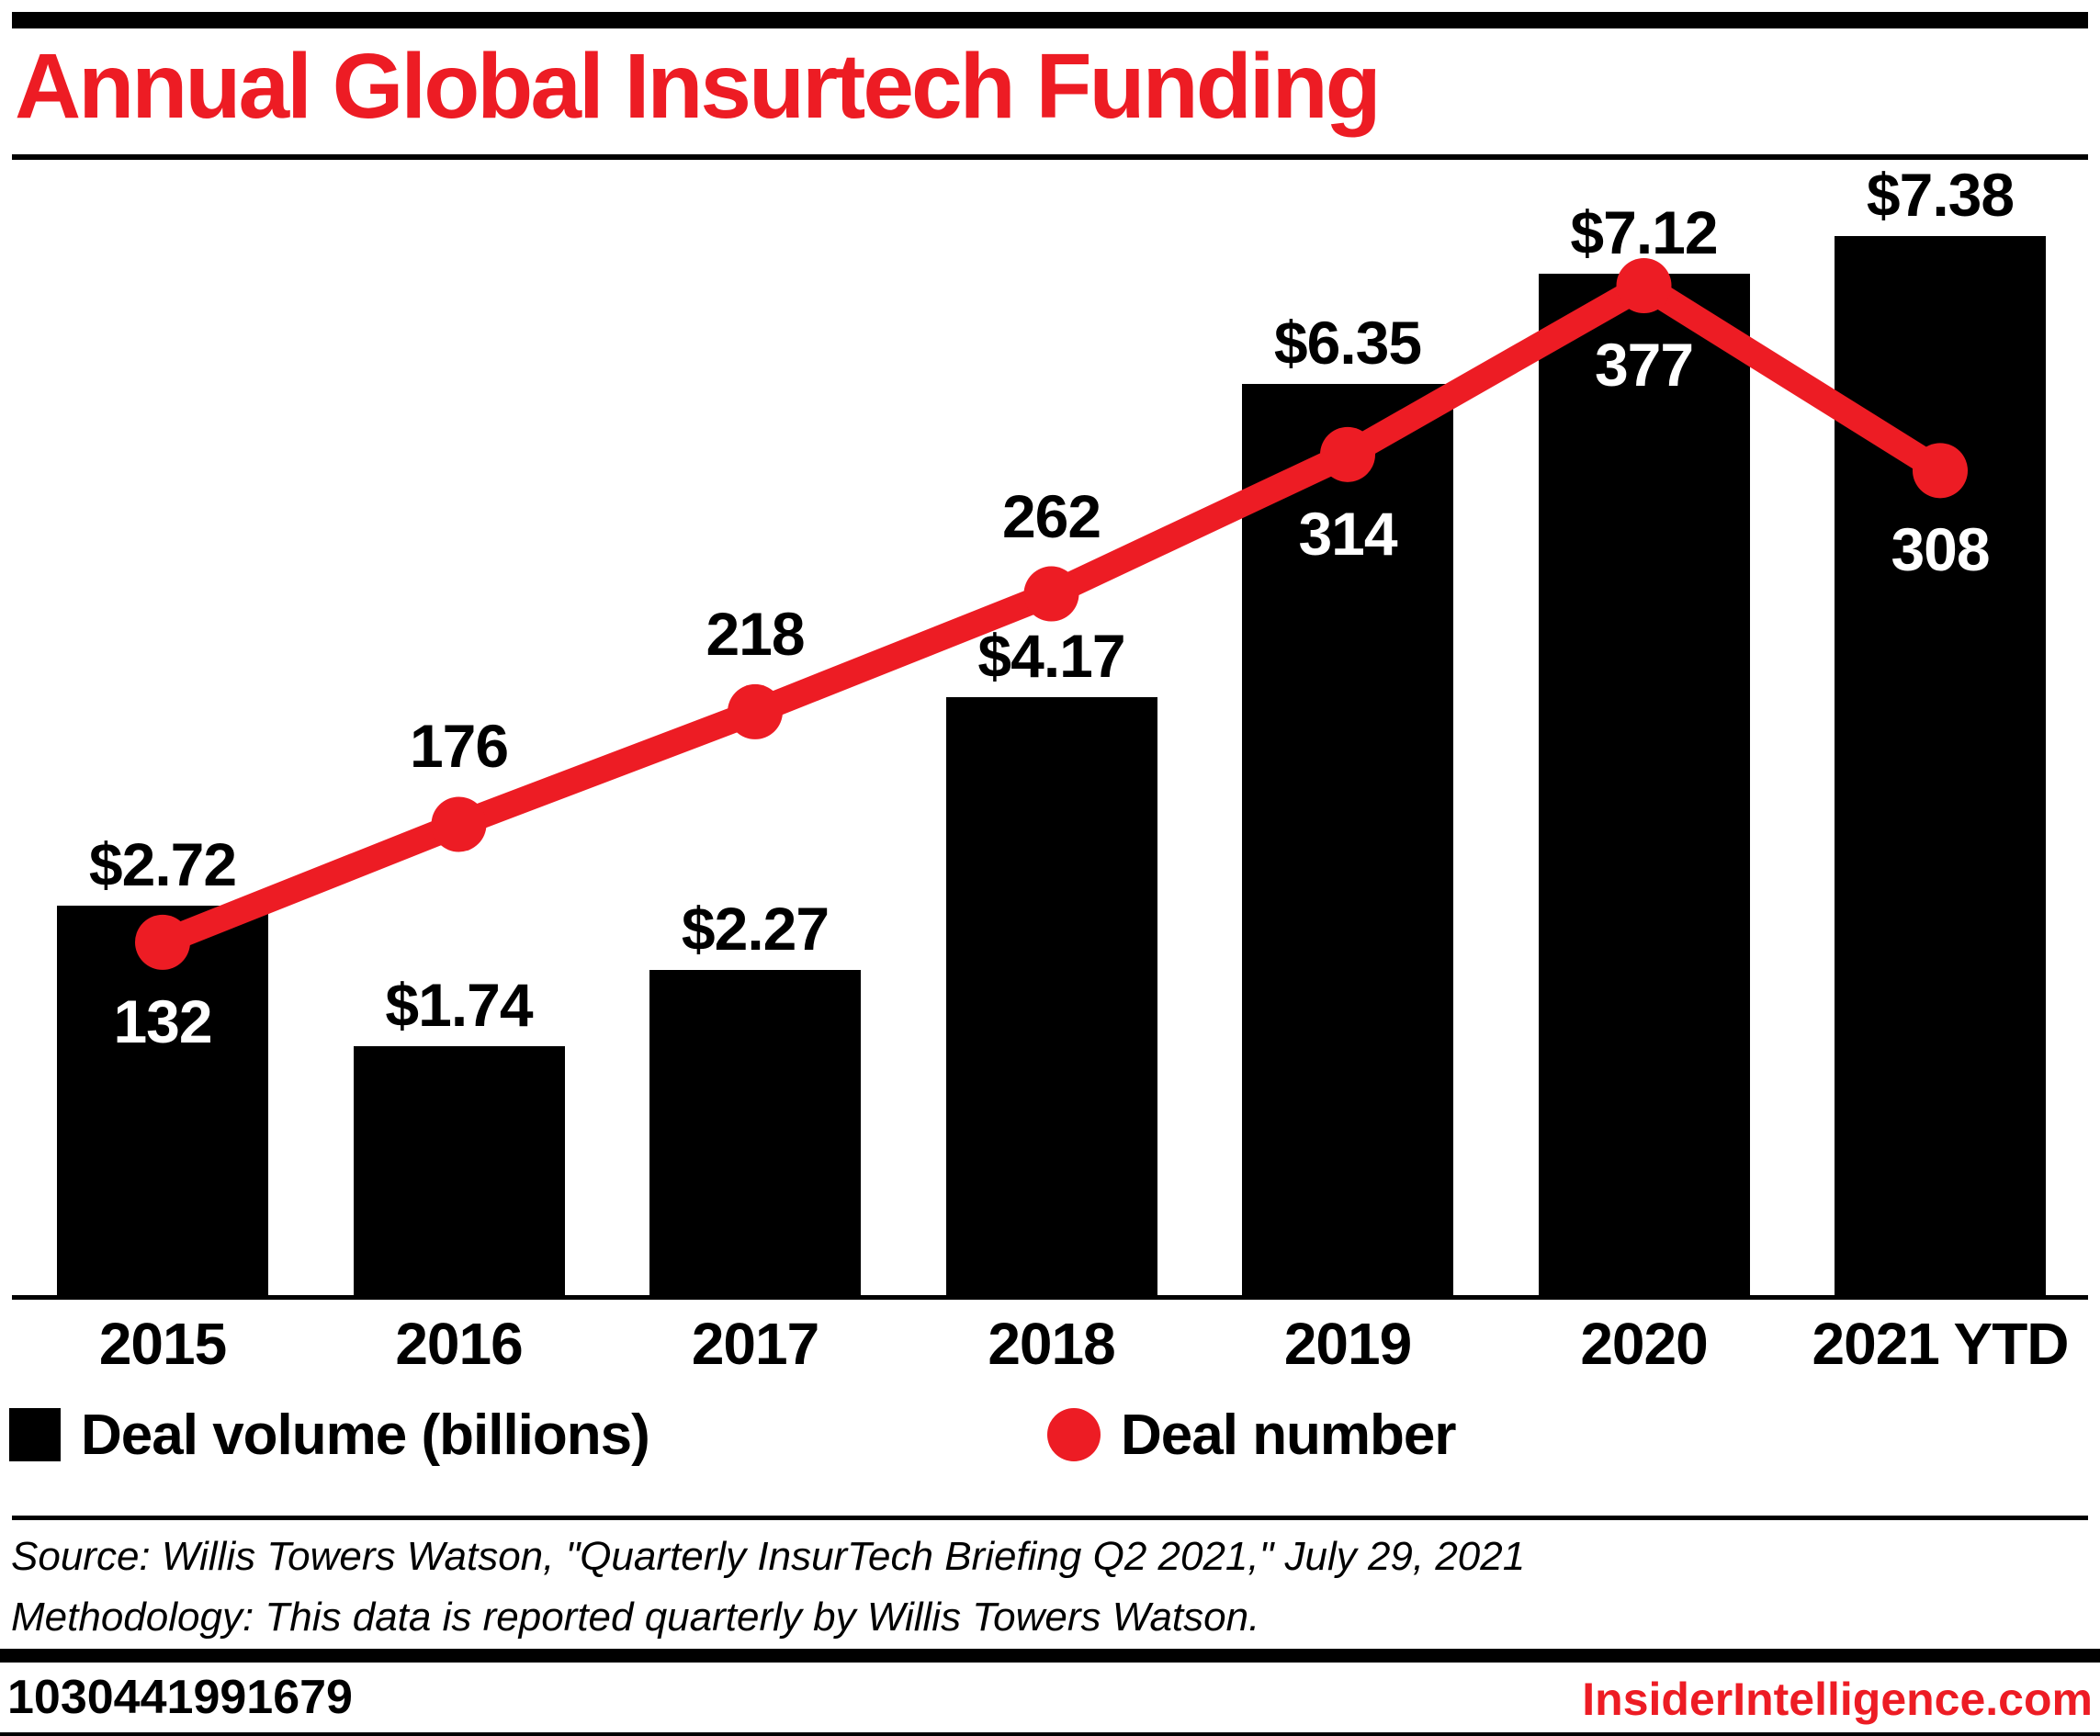 This screenshot has width=2100, height=1736. I want to click on bar-2021-ytd, so click(1940, 766).